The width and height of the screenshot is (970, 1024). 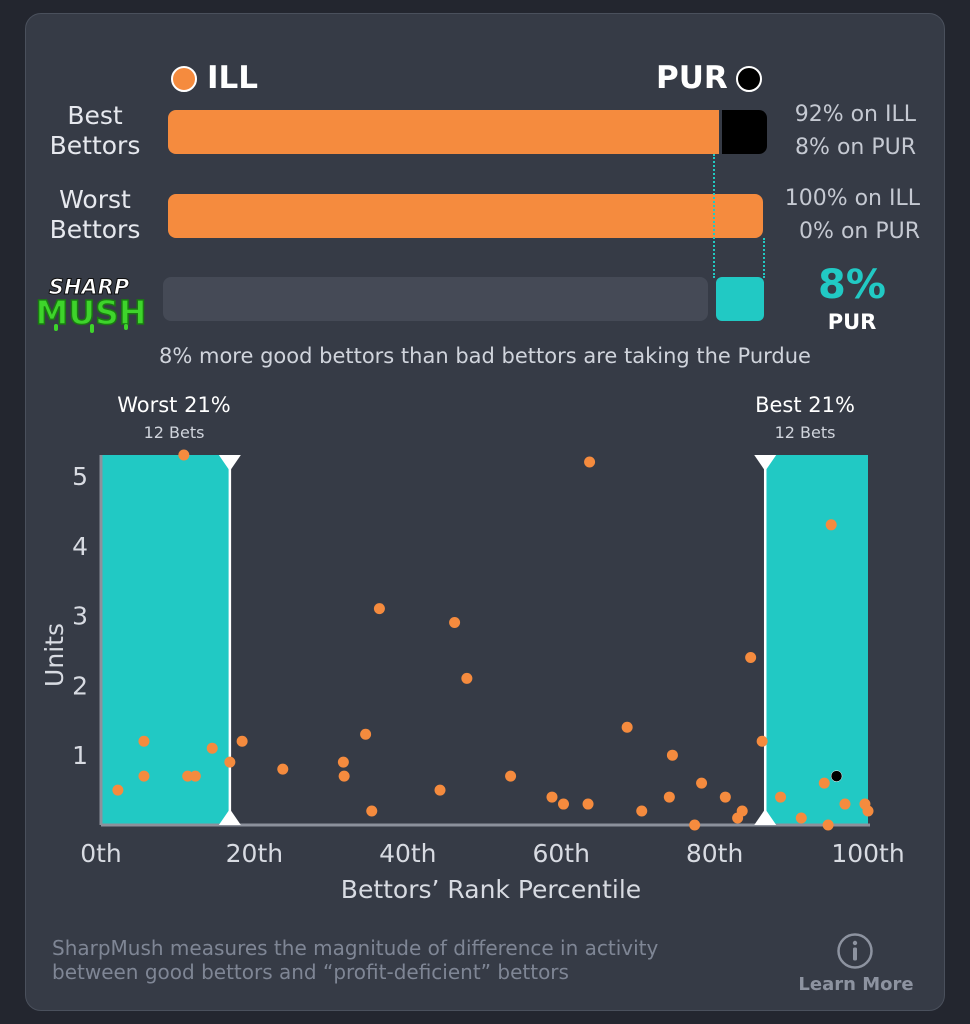 I want to click on x-tick-label: 40th, so click(x=407, y=853).